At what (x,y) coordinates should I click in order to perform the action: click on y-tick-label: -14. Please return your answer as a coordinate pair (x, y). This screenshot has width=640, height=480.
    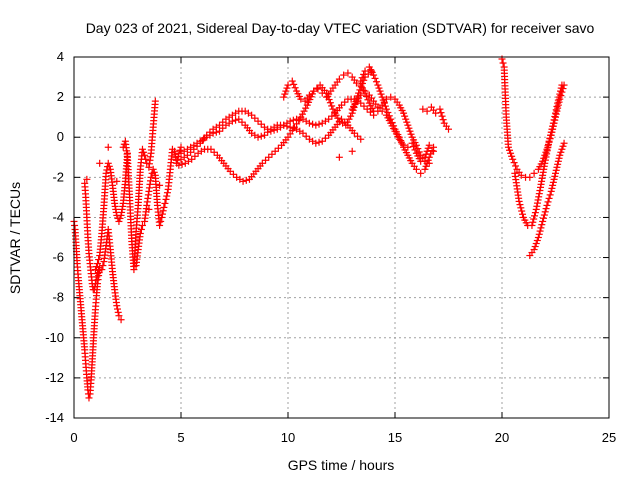
    Looking at the image, I should click on (54, 417).